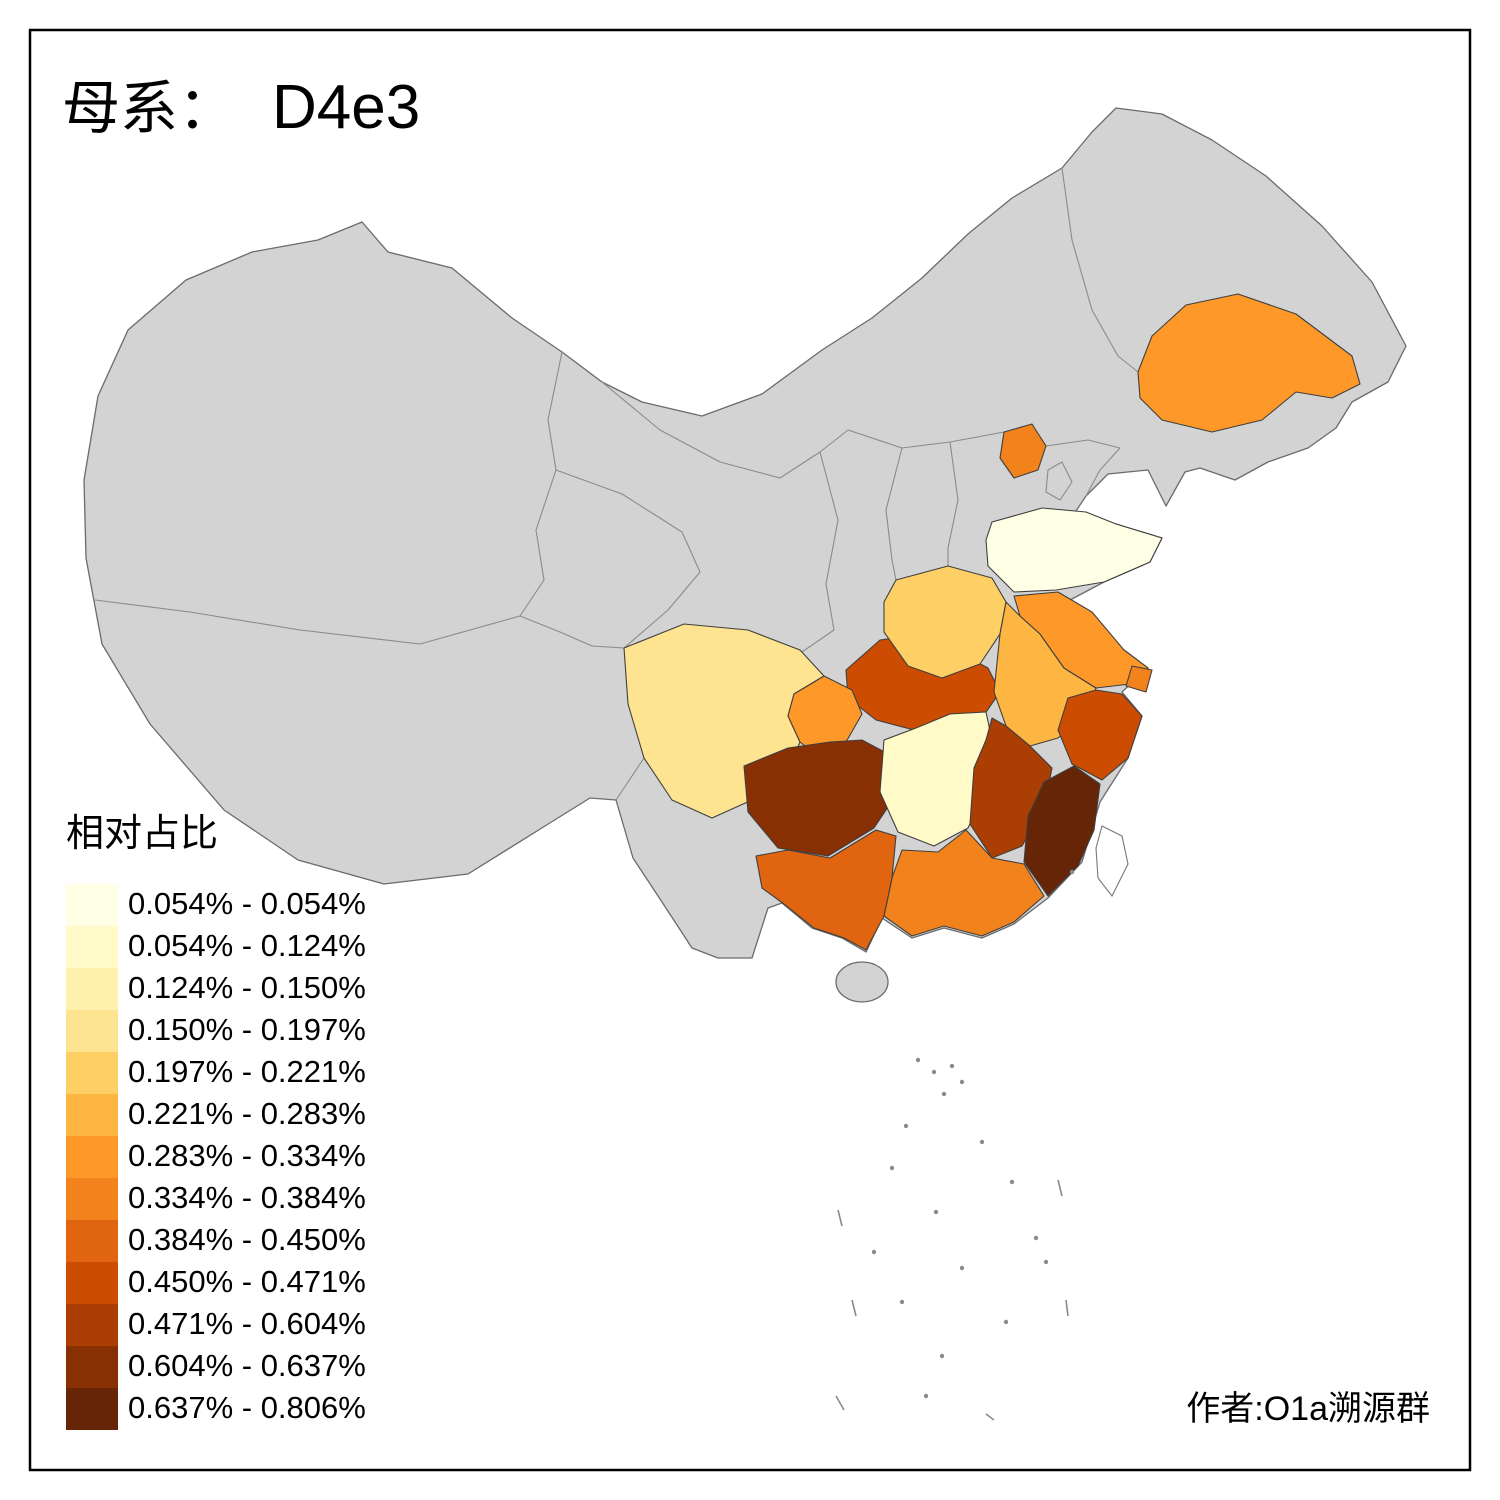 The width and height of the screenshot is (1500, 1500). What do you see at coordinates (1139, 679) in the screenshot?
I see `province-shanghai` at bounding box center [1139, 679].